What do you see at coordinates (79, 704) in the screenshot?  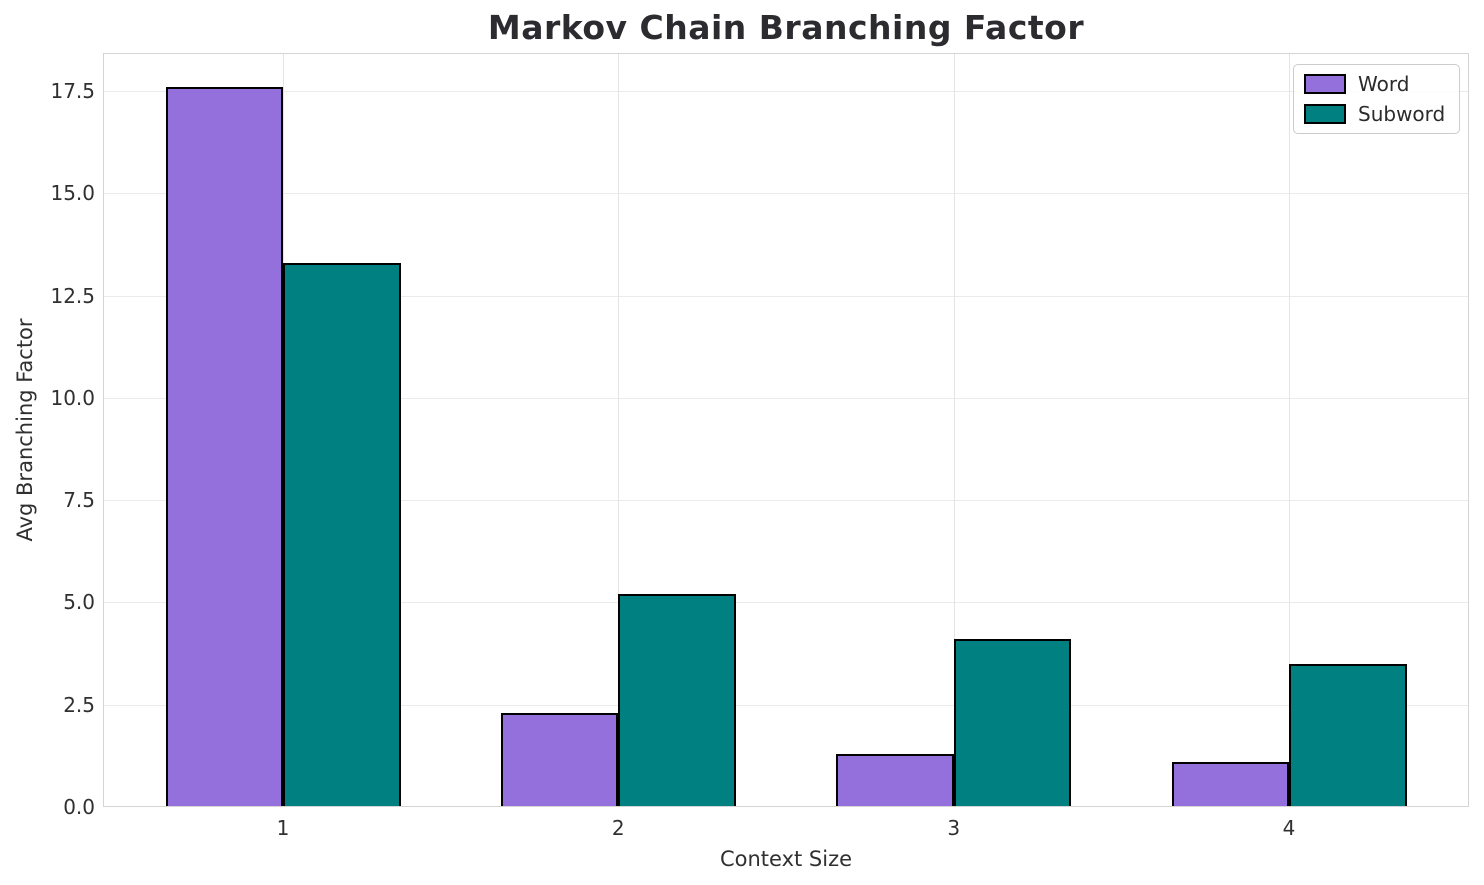 I see `y-tick-label: 2.5` at bounding box center [79, 704].